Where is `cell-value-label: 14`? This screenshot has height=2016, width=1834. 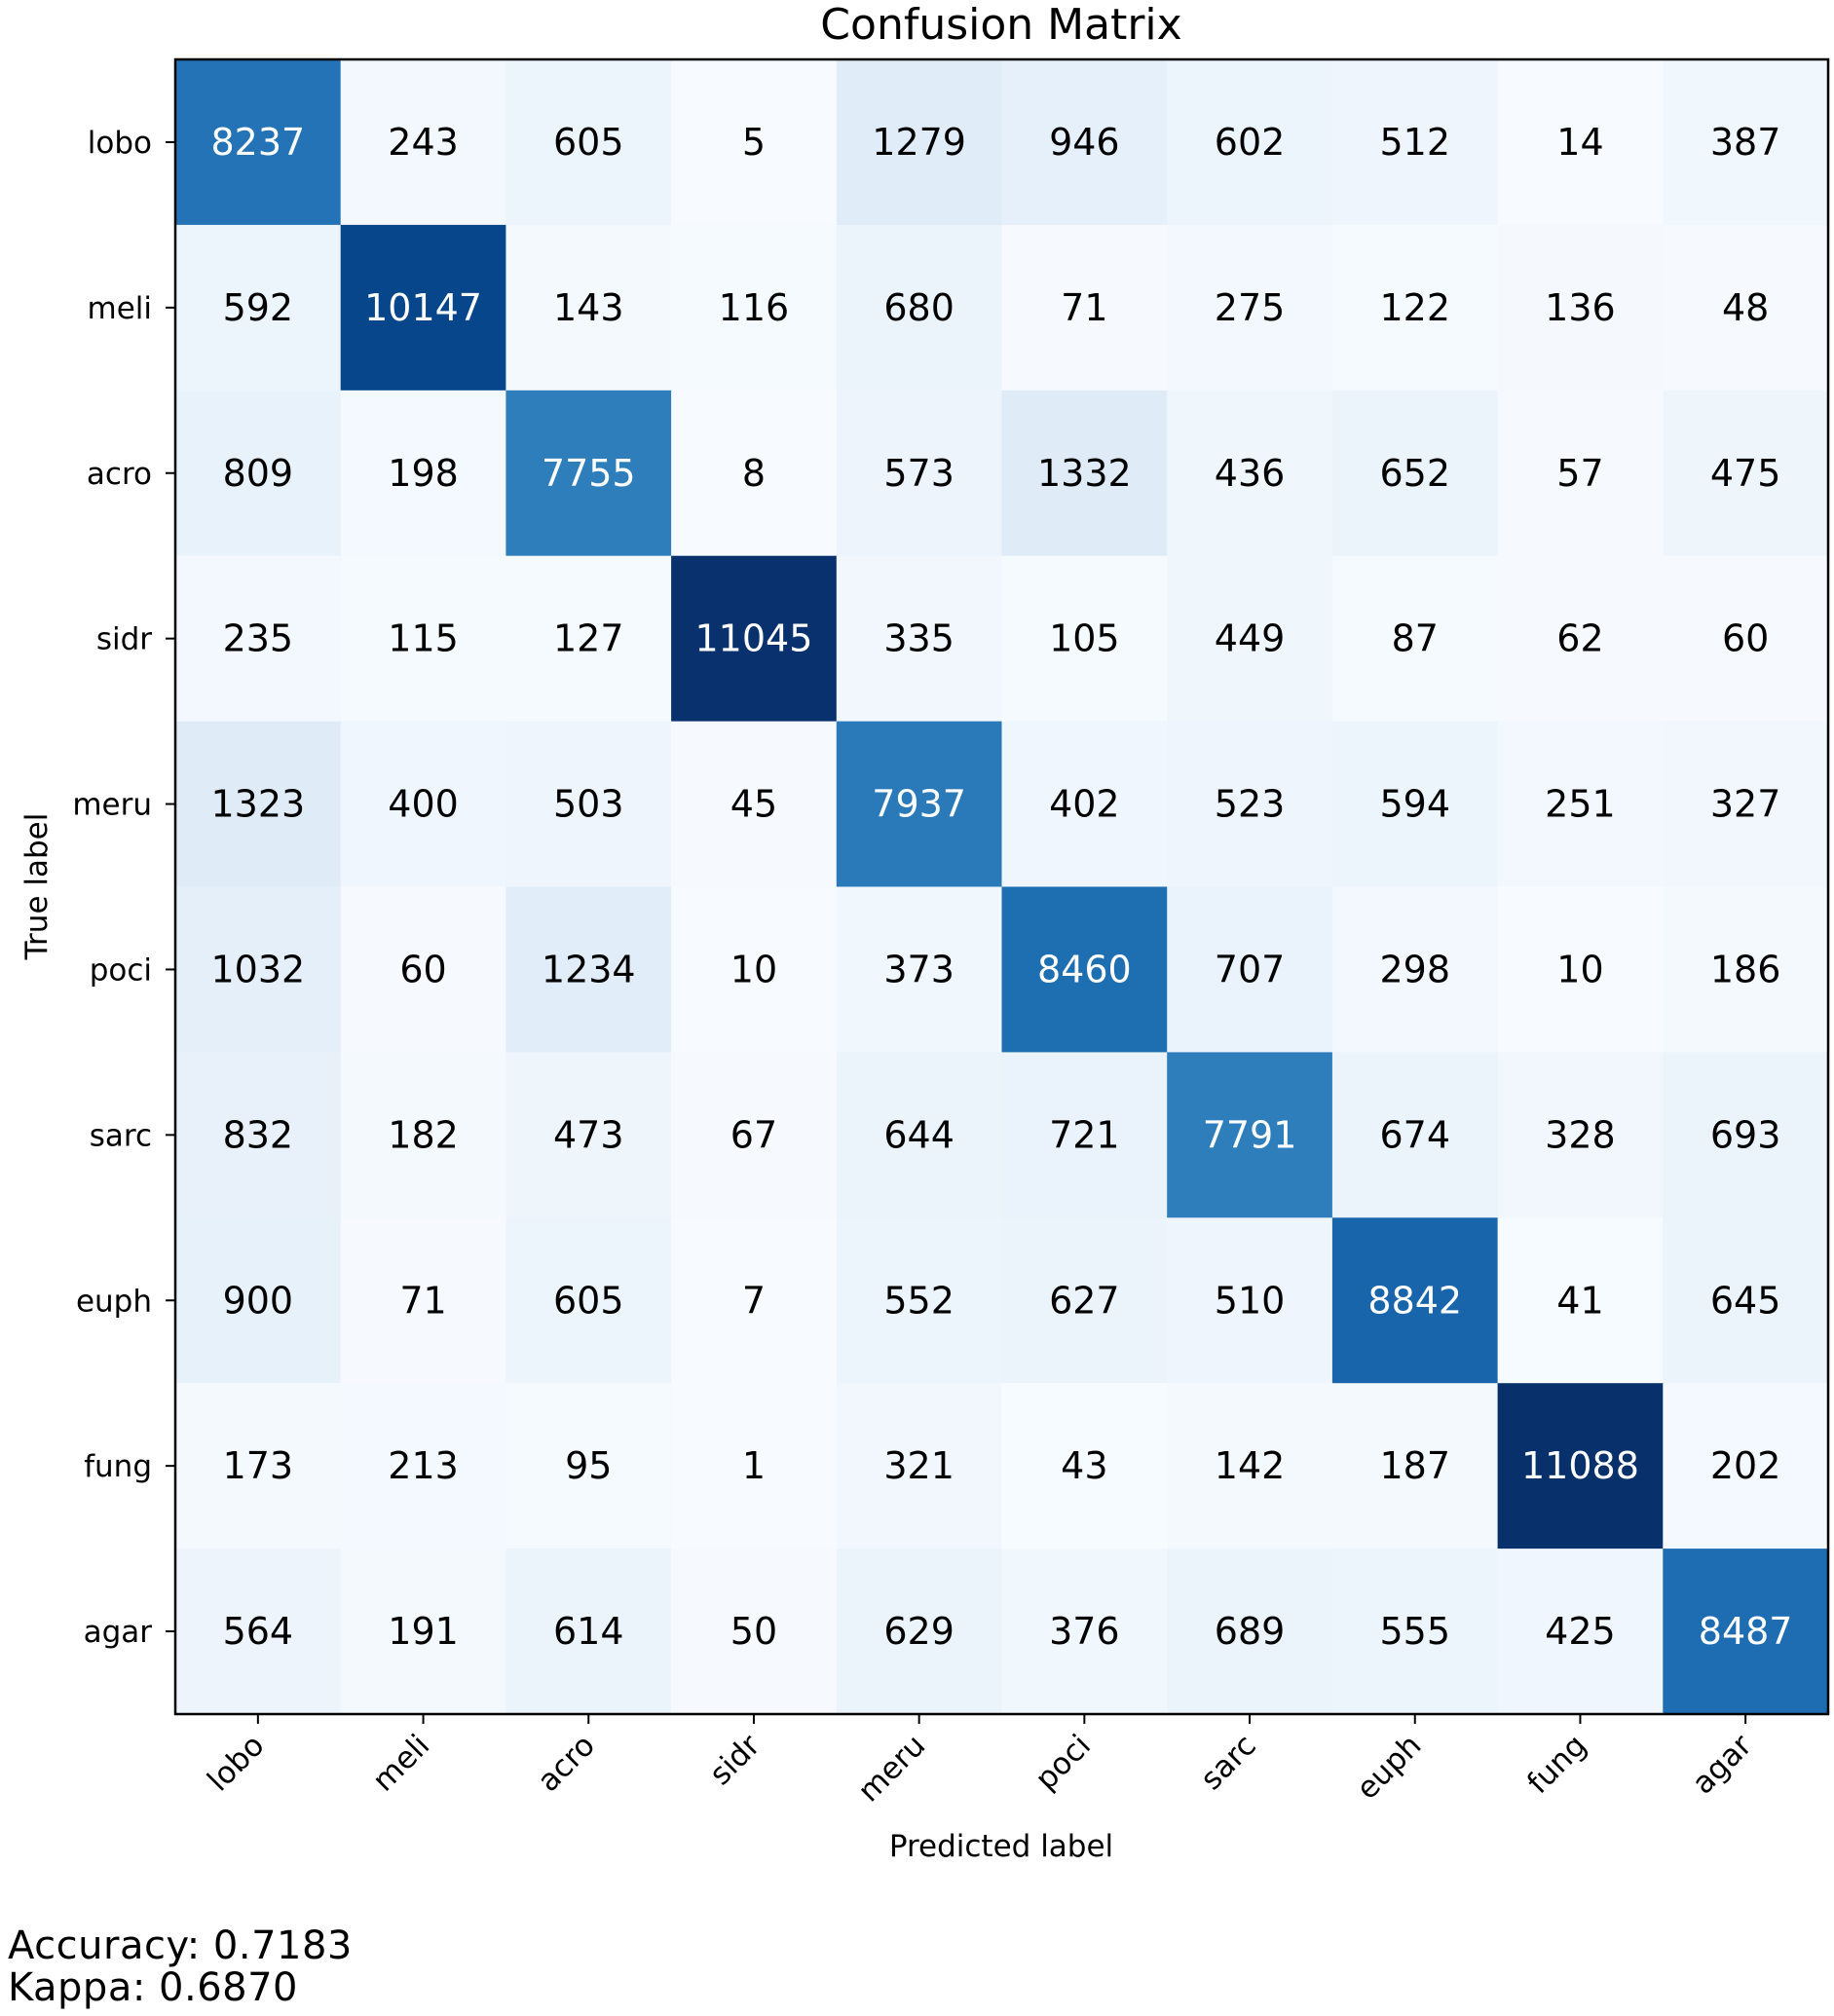
cell-value-label: 14 is located at coordinates (1580, 142).